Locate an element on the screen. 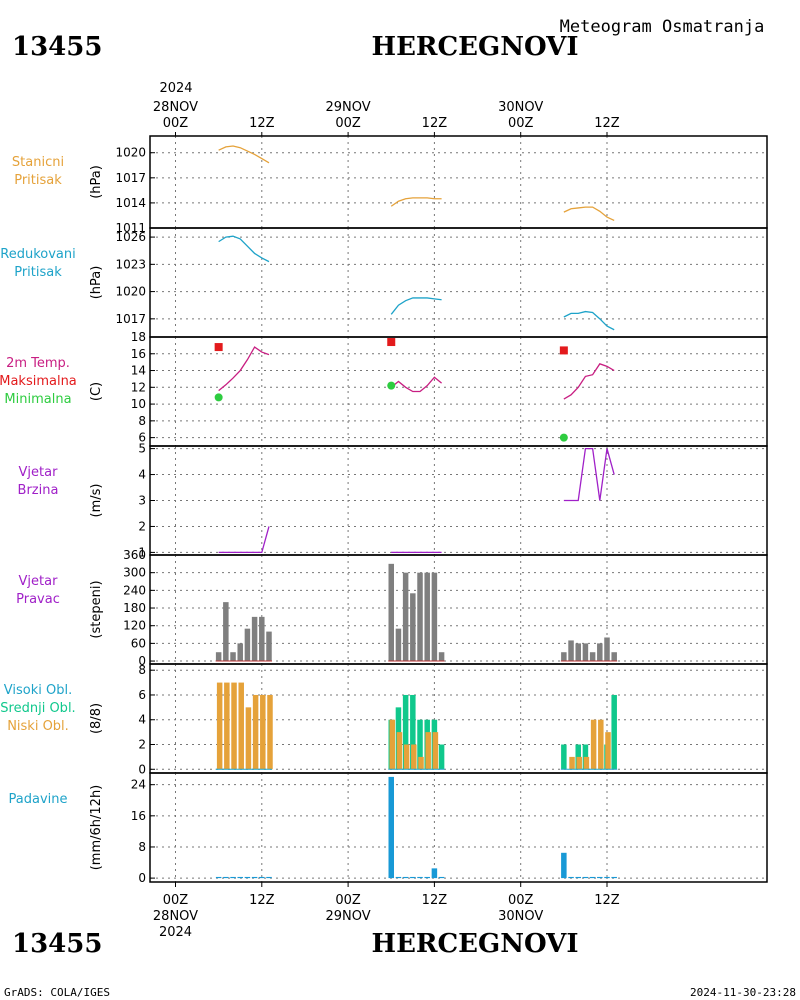 The width and height of the screenshot is (800, 1000). panel-label: Vjetar is located at coordinates (39, 472).